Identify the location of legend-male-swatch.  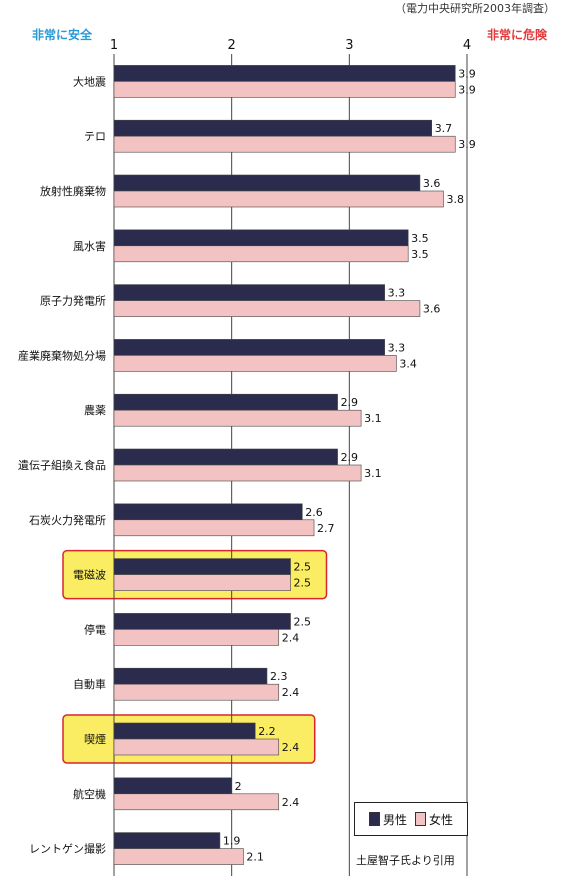
(374, 819).